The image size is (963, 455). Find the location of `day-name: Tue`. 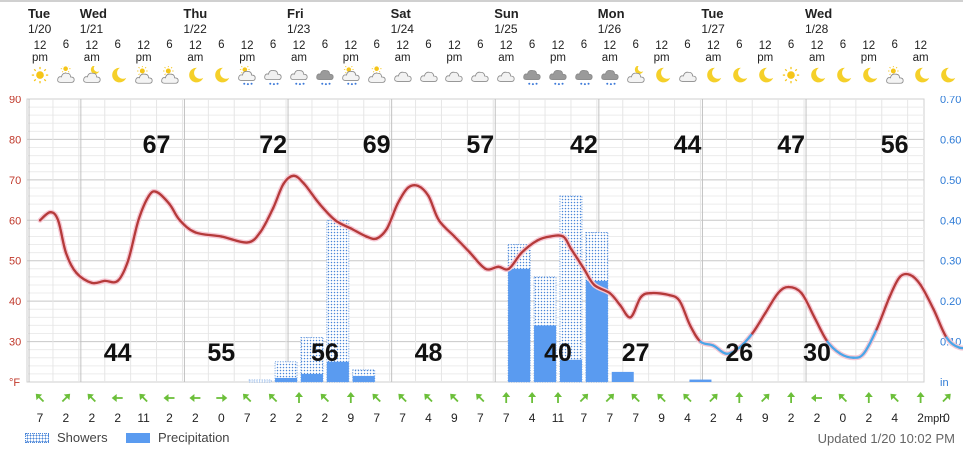

day-name: Tue is located at coordinates (39, 13).